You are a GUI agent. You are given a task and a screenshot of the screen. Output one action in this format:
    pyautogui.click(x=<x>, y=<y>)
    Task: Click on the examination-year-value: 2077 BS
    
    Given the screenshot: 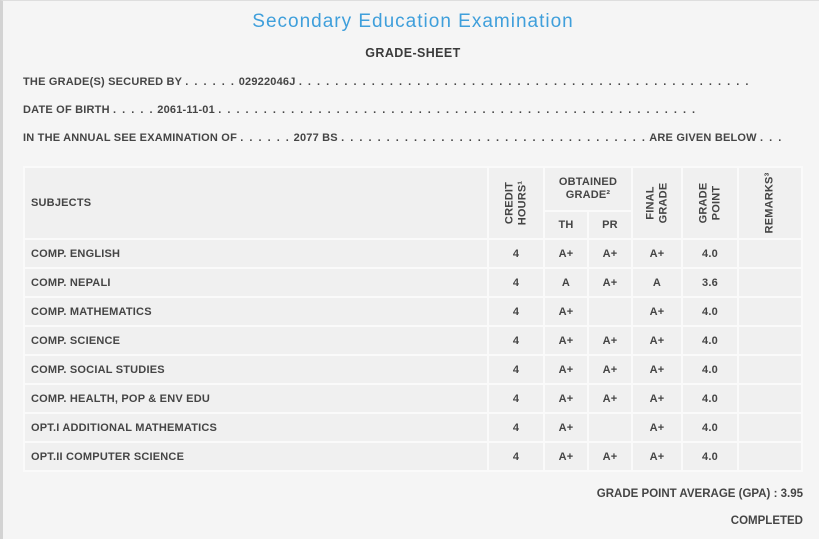 What is the action you would take?
    pyautogui.click(x=315, y=138)
    